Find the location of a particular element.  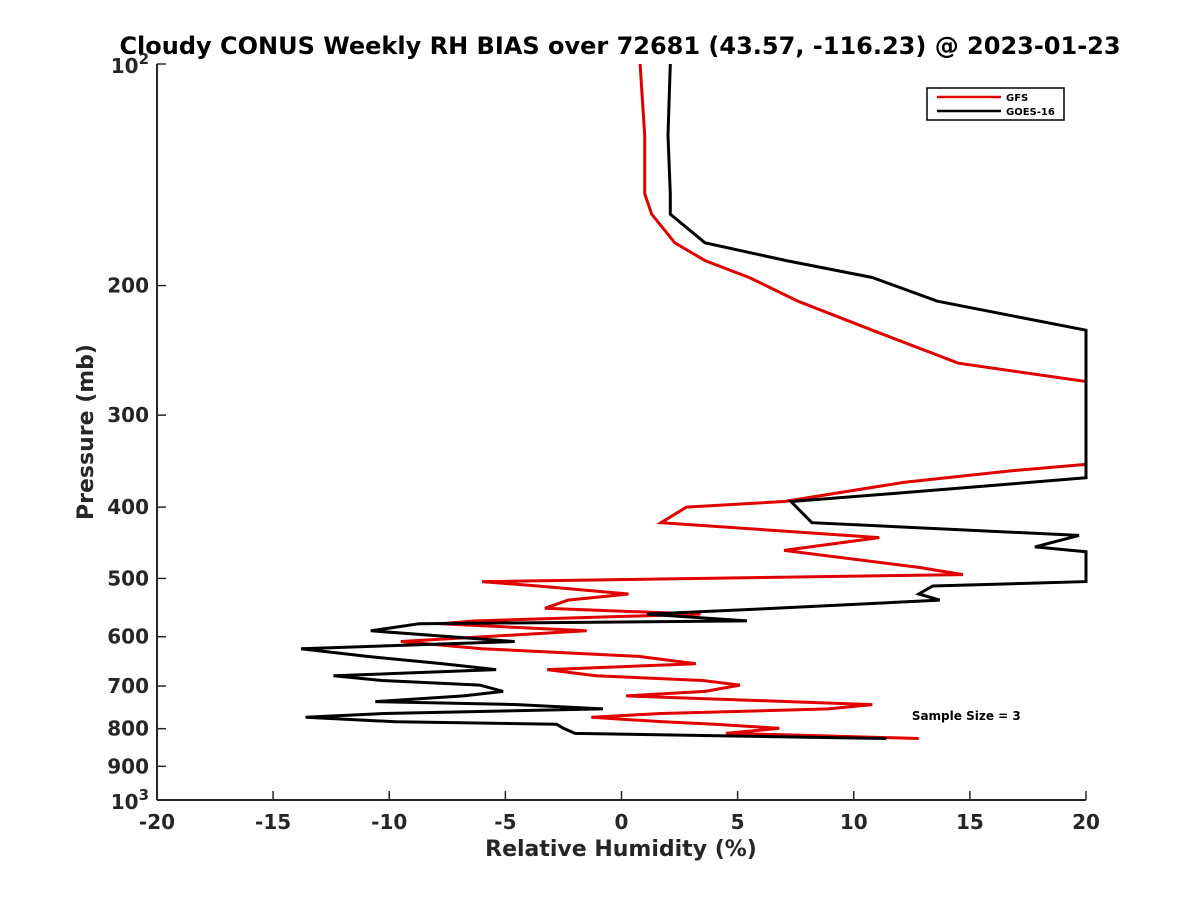

y-tick-label: 10² is located at coordinates (130, 64).